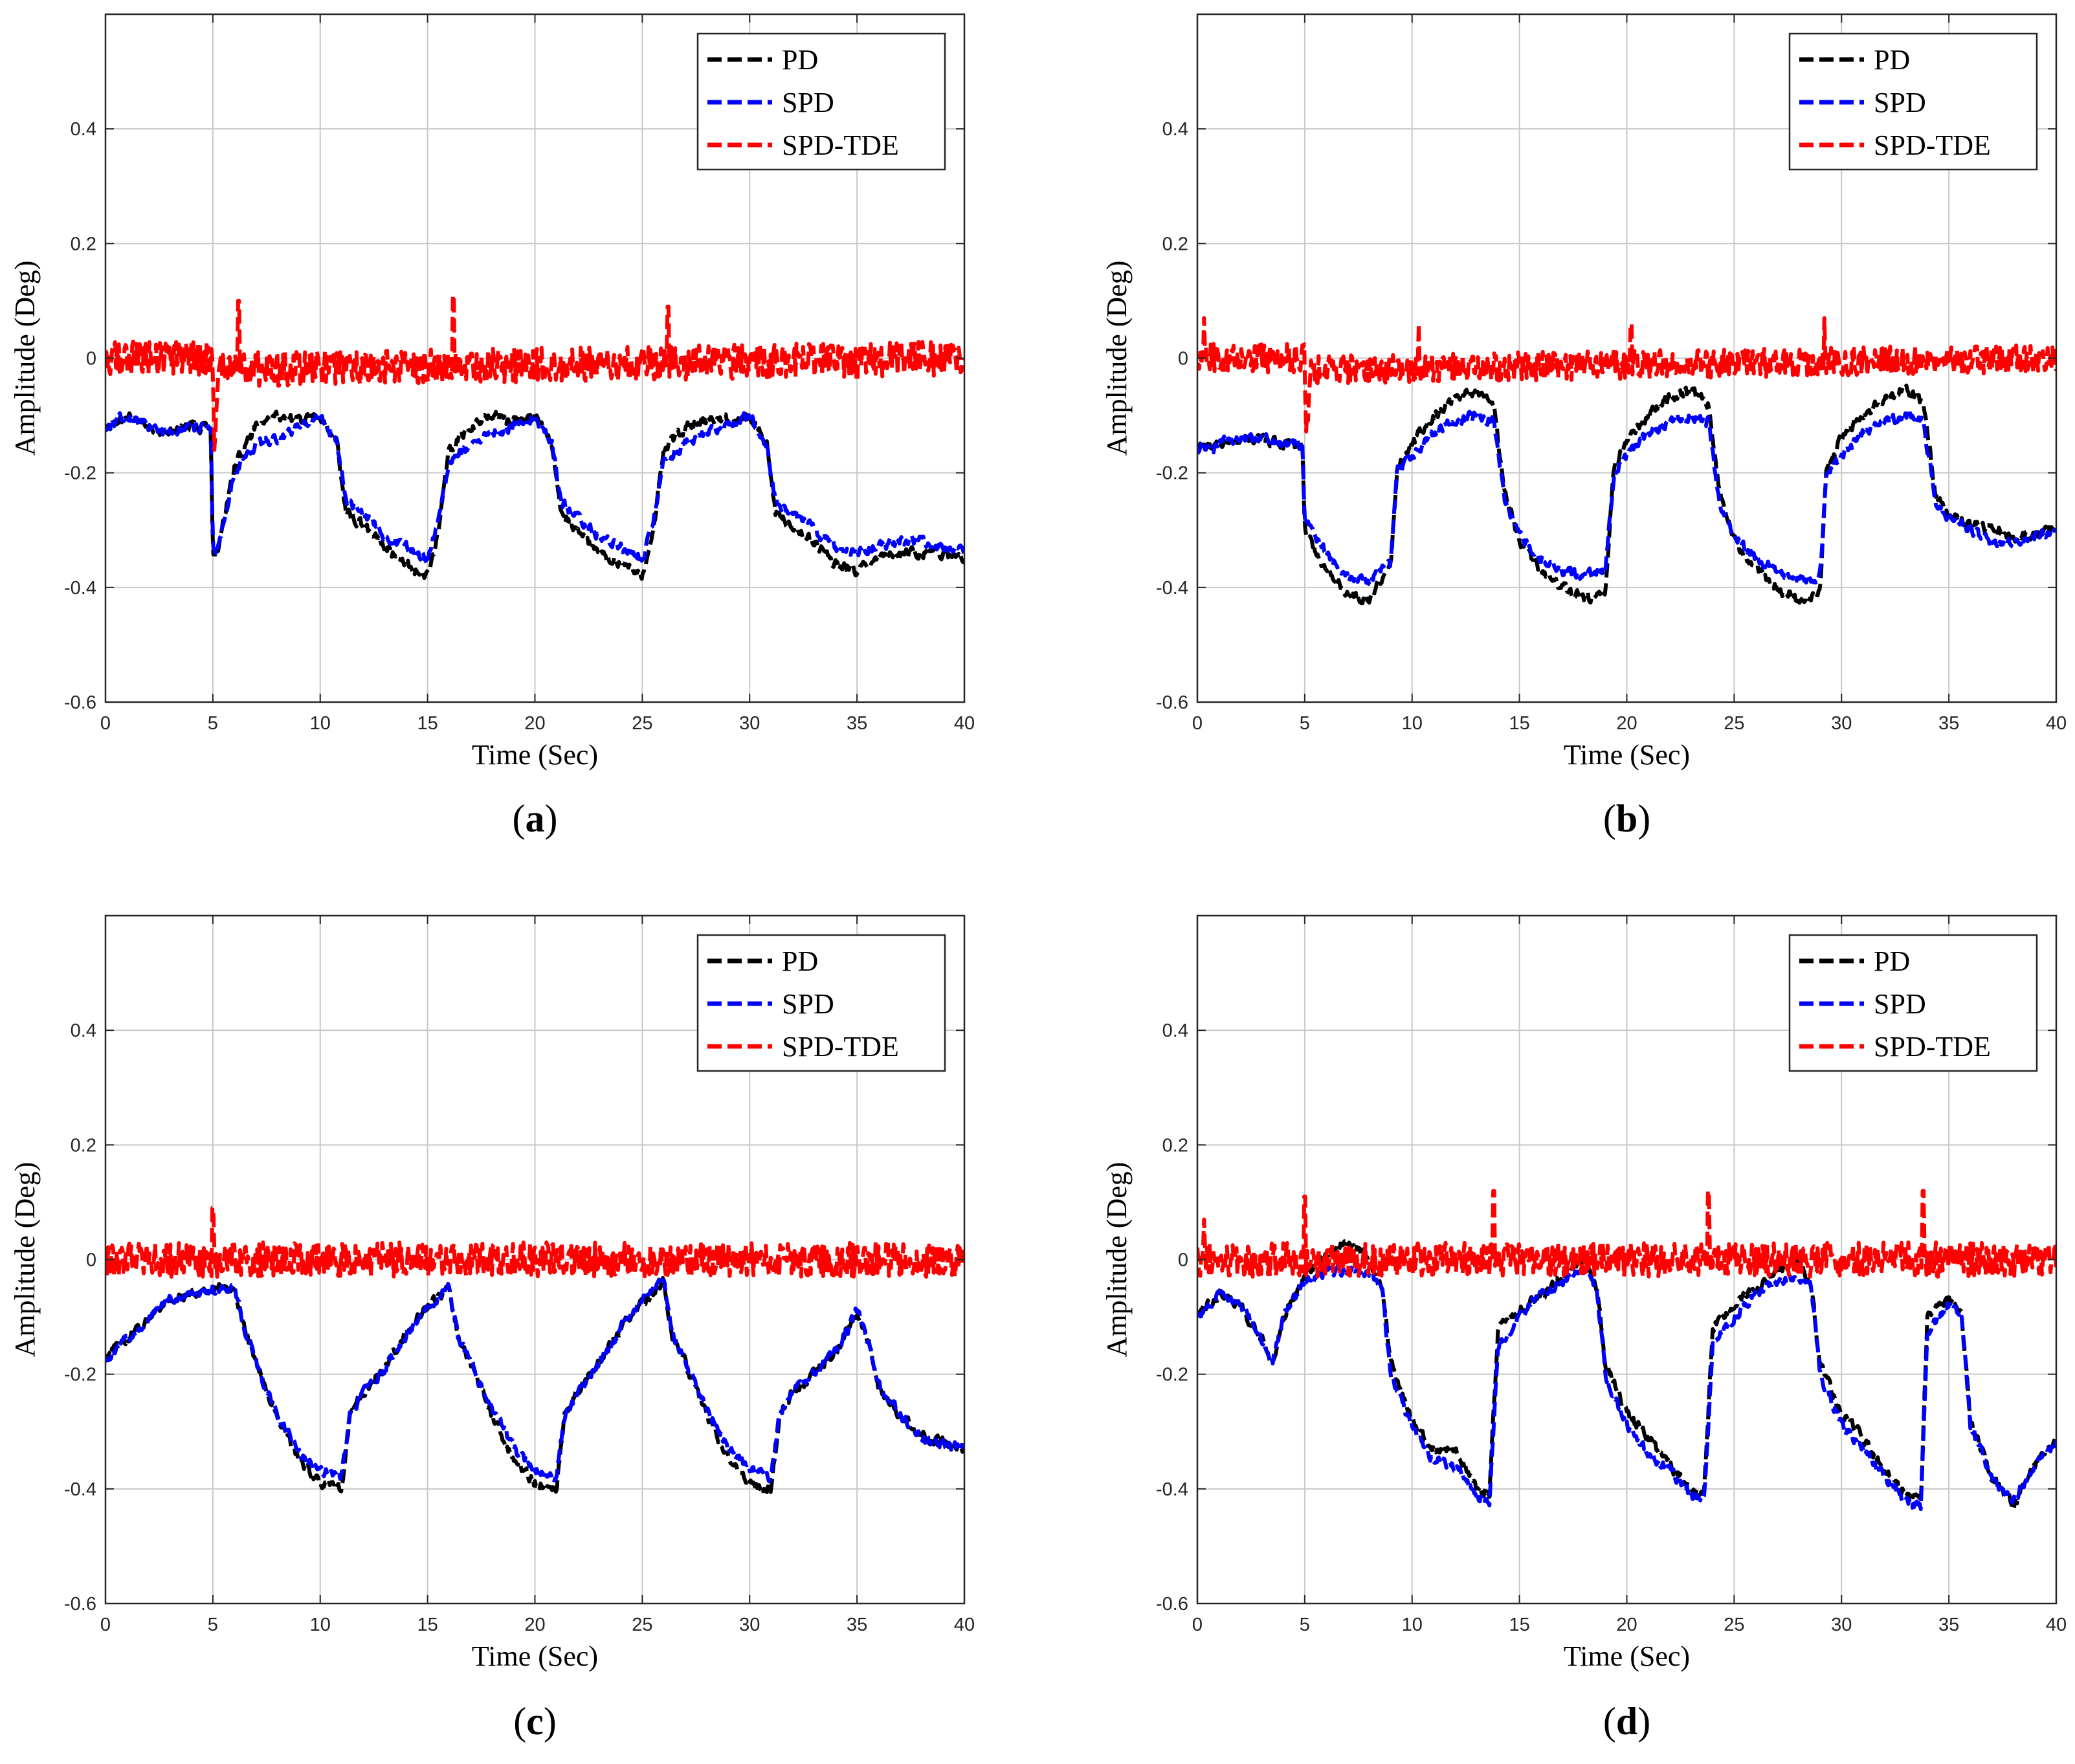 The width and height of the screenshot is (2075, 1764). I want to click on panel-label: (d), so click(1626, 1721).